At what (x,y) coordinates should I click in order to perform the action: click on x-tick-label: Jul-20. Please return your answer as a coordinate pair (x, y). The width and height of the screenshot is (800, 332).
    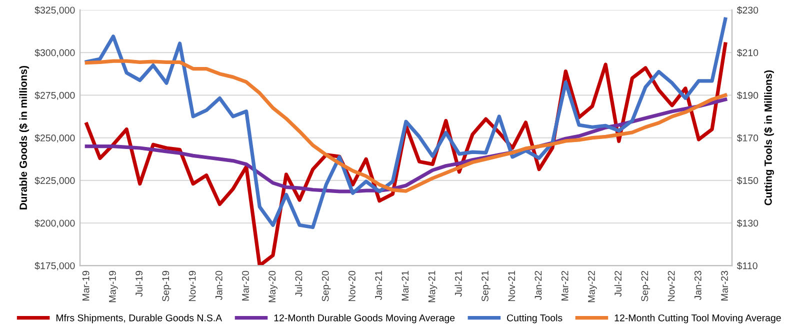
    Looking at the image, I should click on (298, 283).